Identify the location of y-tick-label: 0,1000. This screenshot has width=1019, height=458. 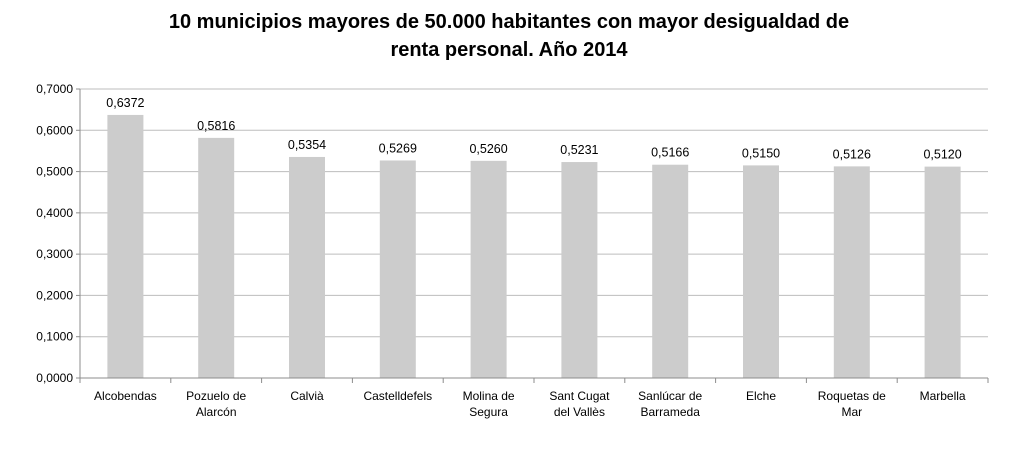
(54, 337).